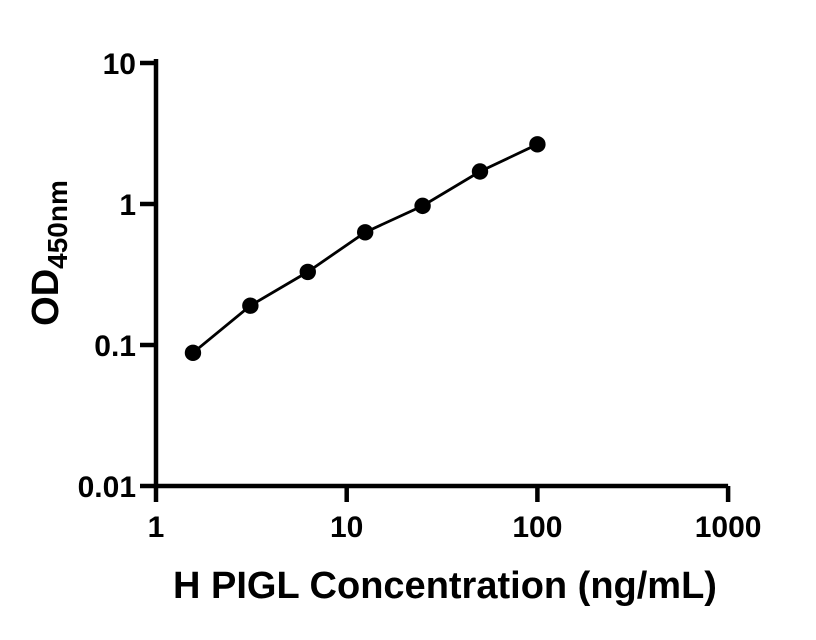 This screenshot has width=816, height=640. Describe the element at coordinates (127, 205) in the screenshot. I see `y-tick-label: 1` at that location.